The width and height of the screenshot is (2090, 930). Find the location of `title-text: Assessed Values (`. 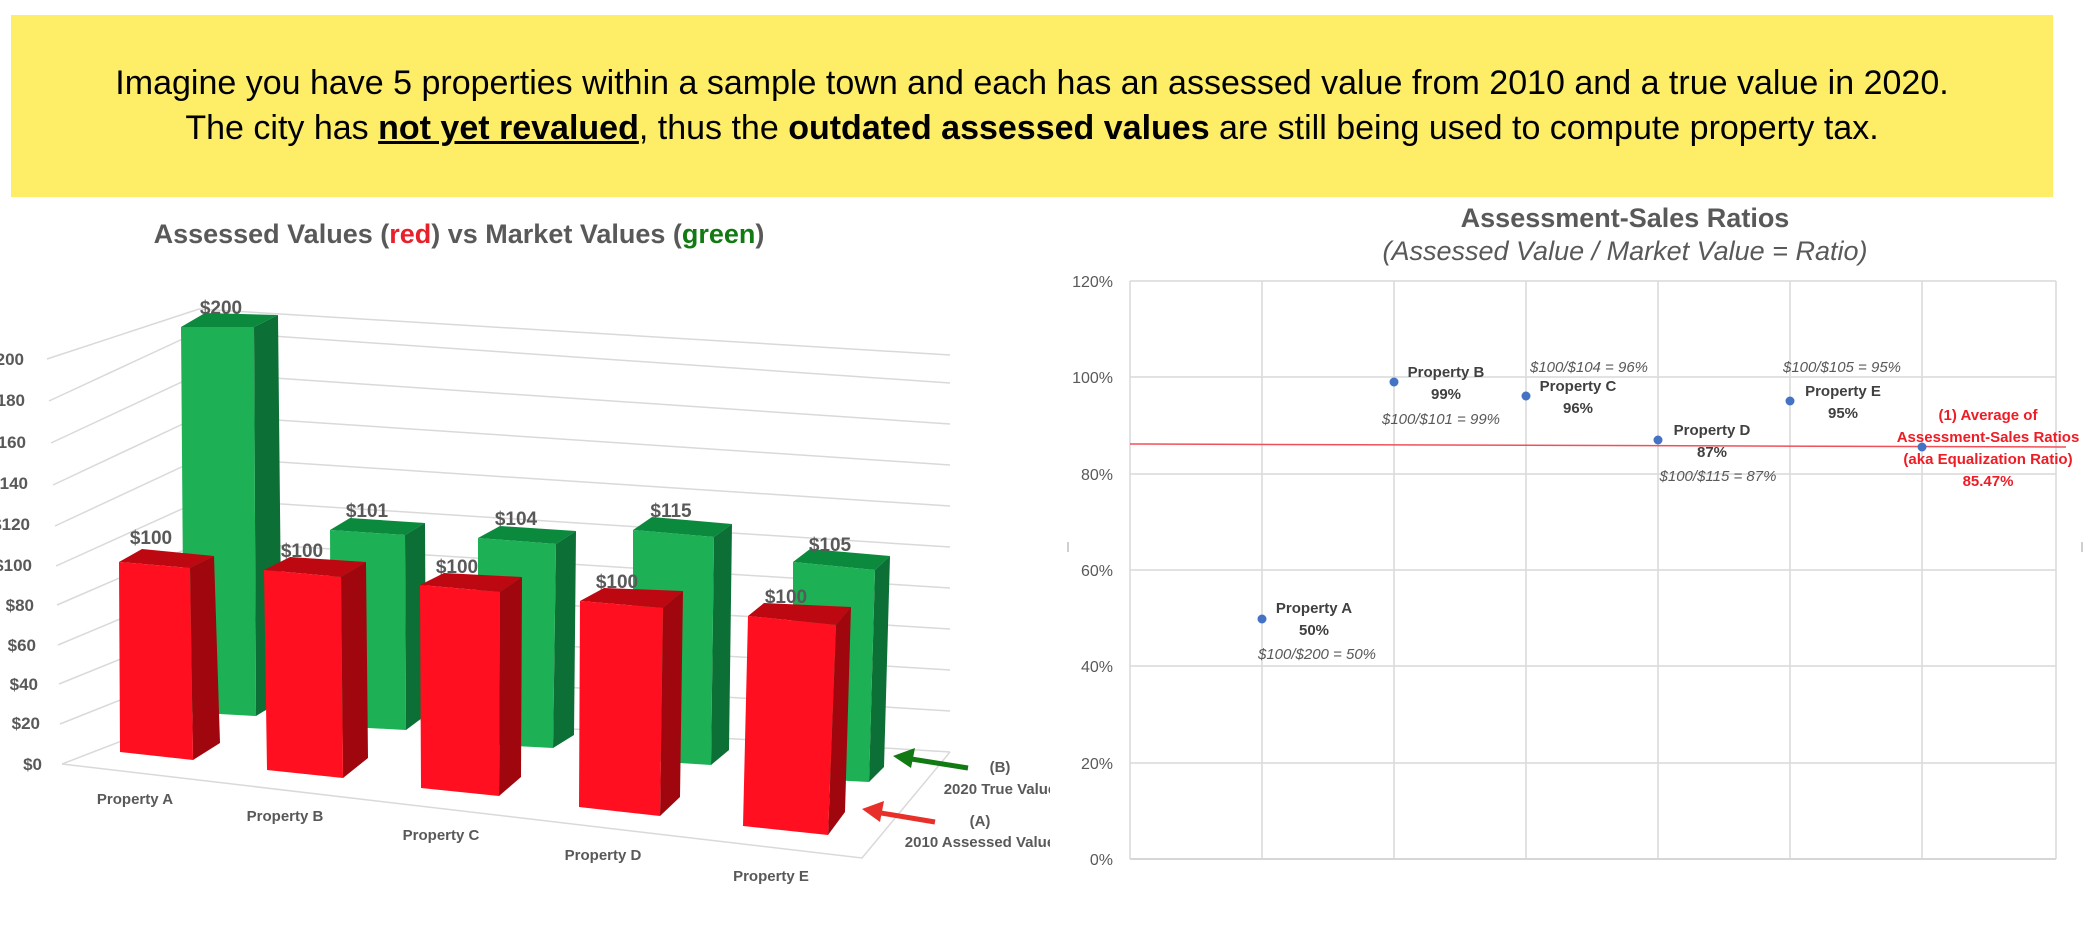

title-text: Assessed Values ( is located at coordinates (271, 234).